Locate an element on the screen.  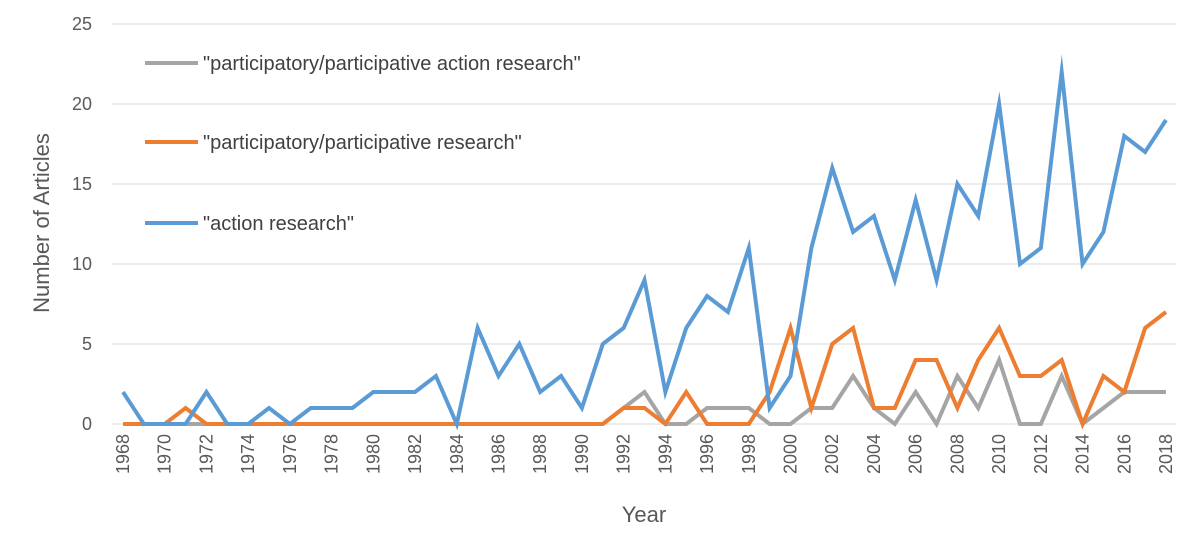
x-tick-label: 1978 is located at coordinates (332, 454).